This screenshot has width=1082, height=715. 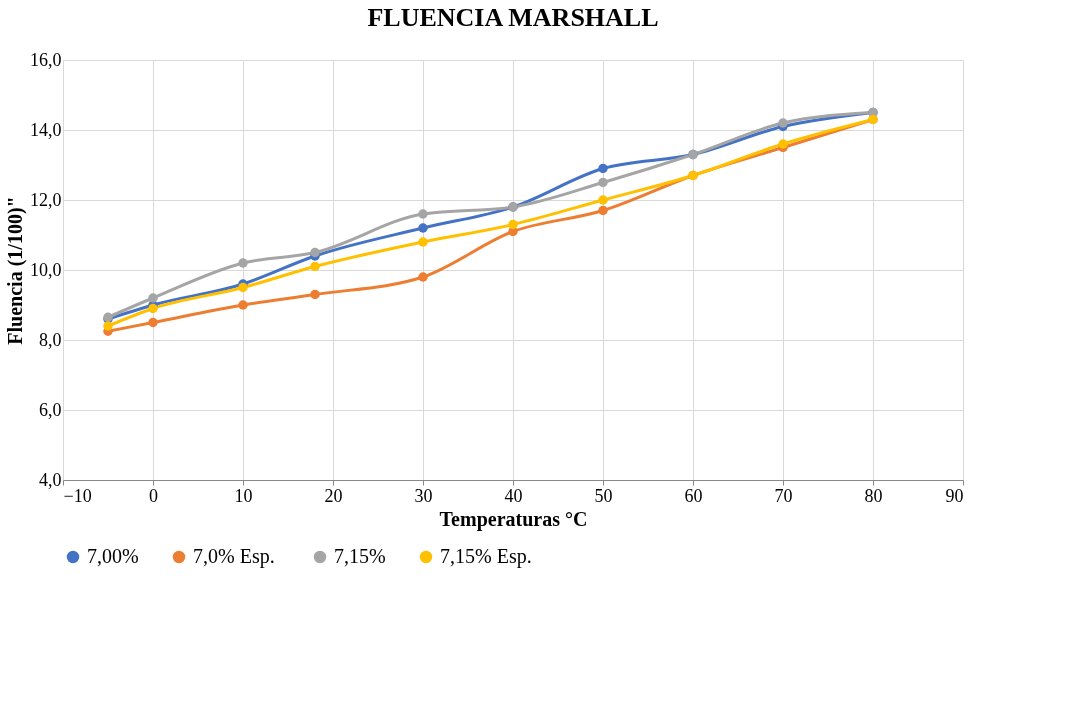 I want to click on x-tick-label: 0, so click(x=153, y=495).